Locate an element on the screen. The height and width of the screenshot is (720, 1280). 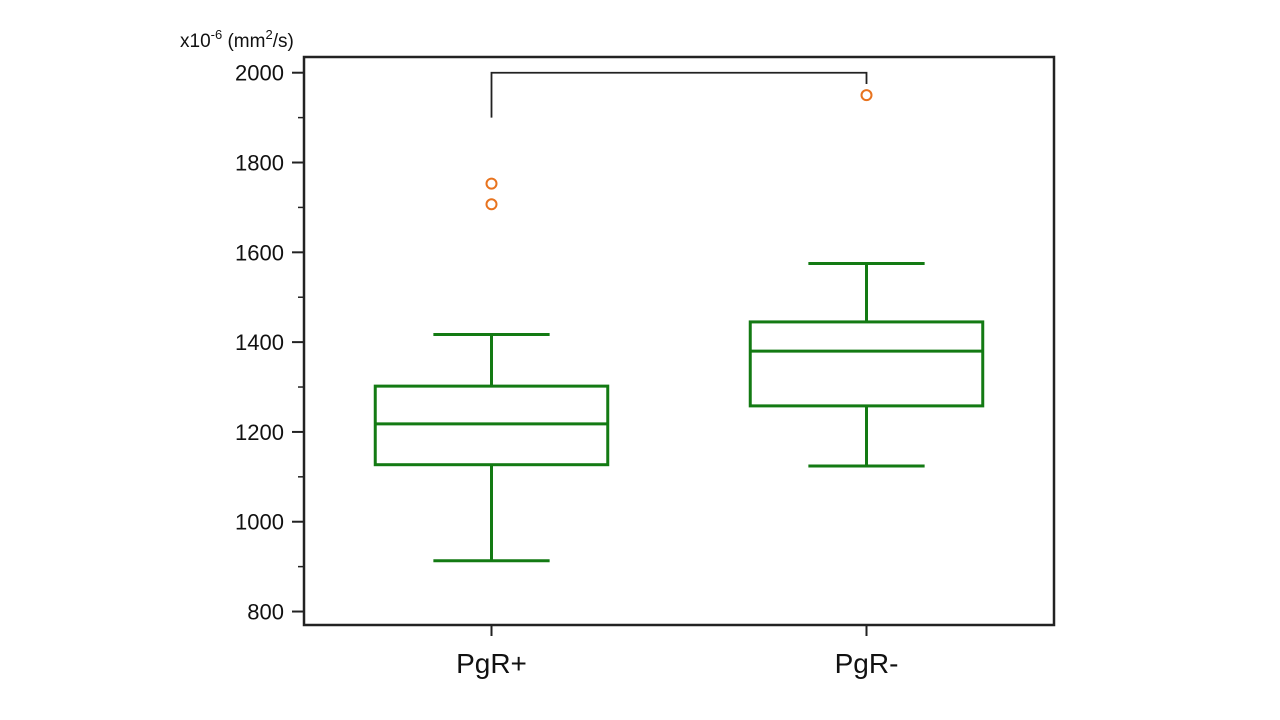
y-tick-label: 1000 is located at coordinates (259, 522).